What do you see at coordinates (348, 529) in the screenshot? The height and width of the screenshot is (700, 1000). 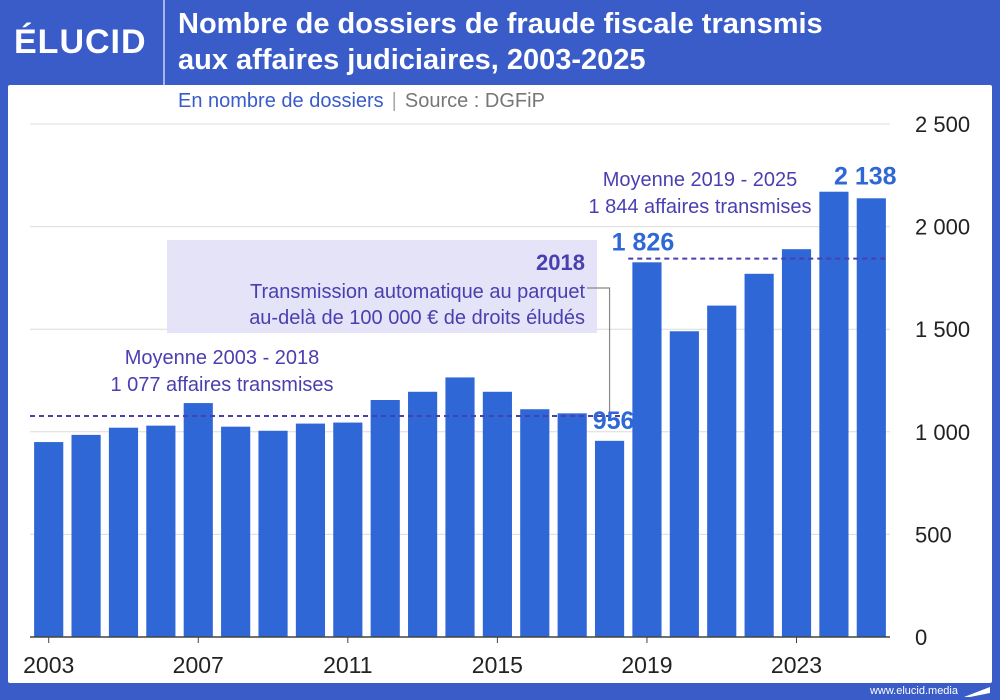 I see `bar-2011` at bounding box center [348, 529].